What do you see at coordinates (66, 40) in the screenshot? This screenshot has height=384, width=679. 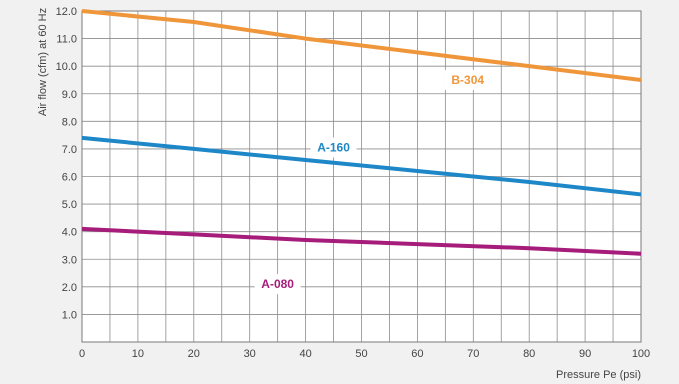 I see `y-tick-label: 11.0` at bounding box center [66, 40].